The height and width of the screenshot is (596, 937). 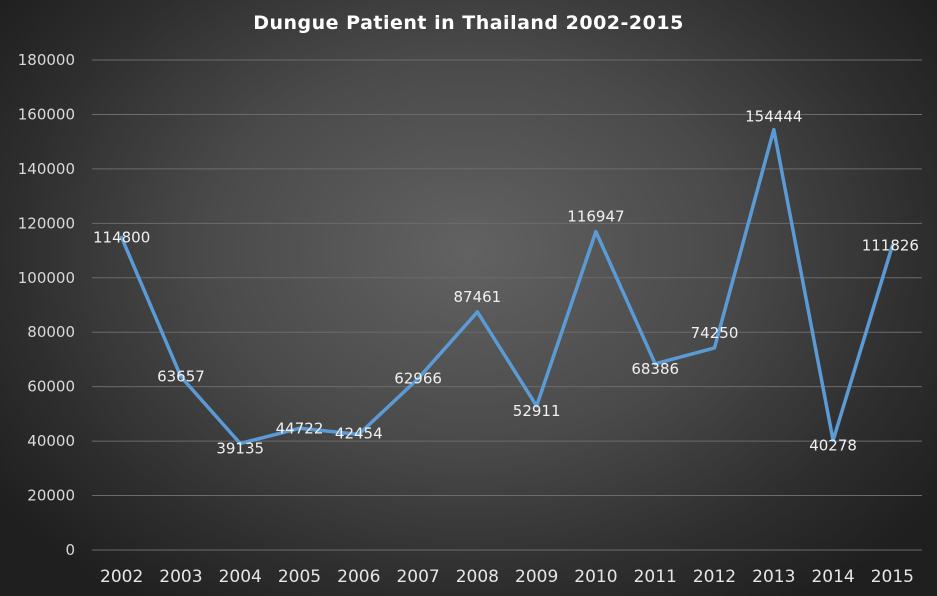 What do you see at coordinates (180, 577) in the screenshot?
I see `x-tick-label: 2003` at bounding box center [180, 577].